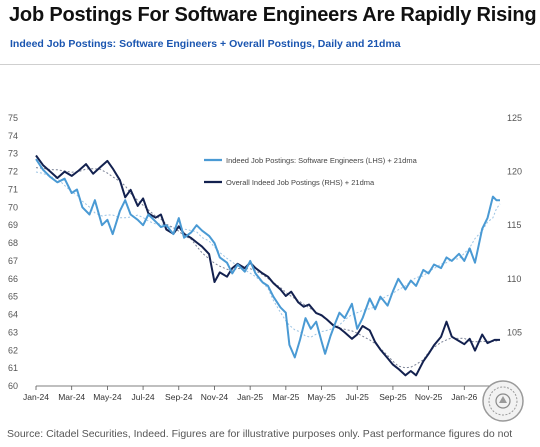  What do you see at coordinates (13, 172) in the screenshot?
I see `y-left-tick-label: 72` at bounding box center [13, 172].